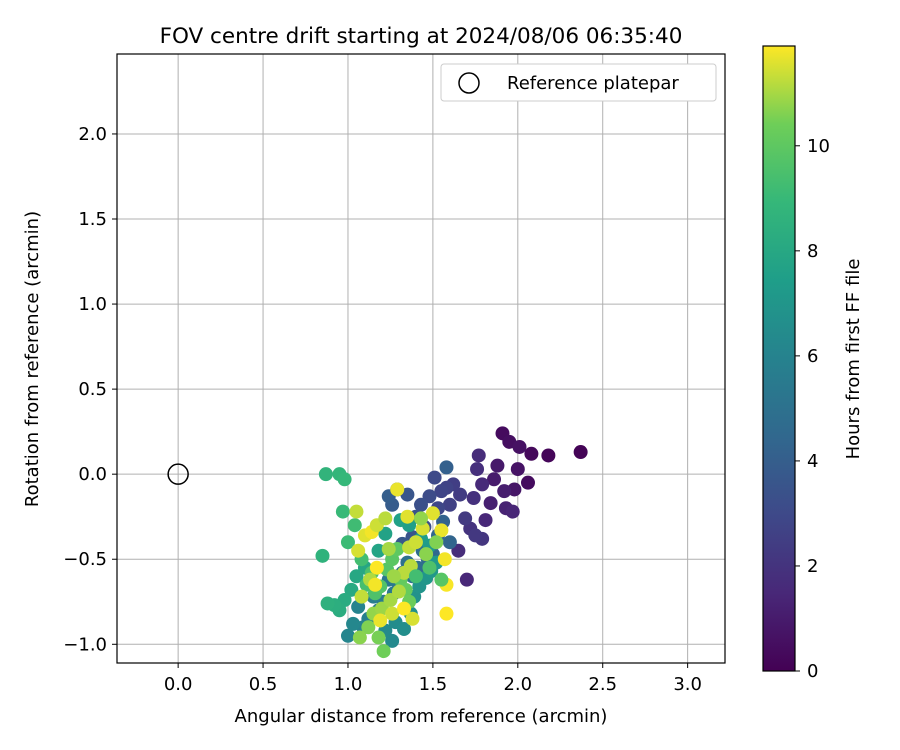 The width and height of the screenshot is (900, 750). What do you see at coordinates (178, 474) in the screenshot?
I see `reference-platepar-marker` at bounding box center [178, 474].